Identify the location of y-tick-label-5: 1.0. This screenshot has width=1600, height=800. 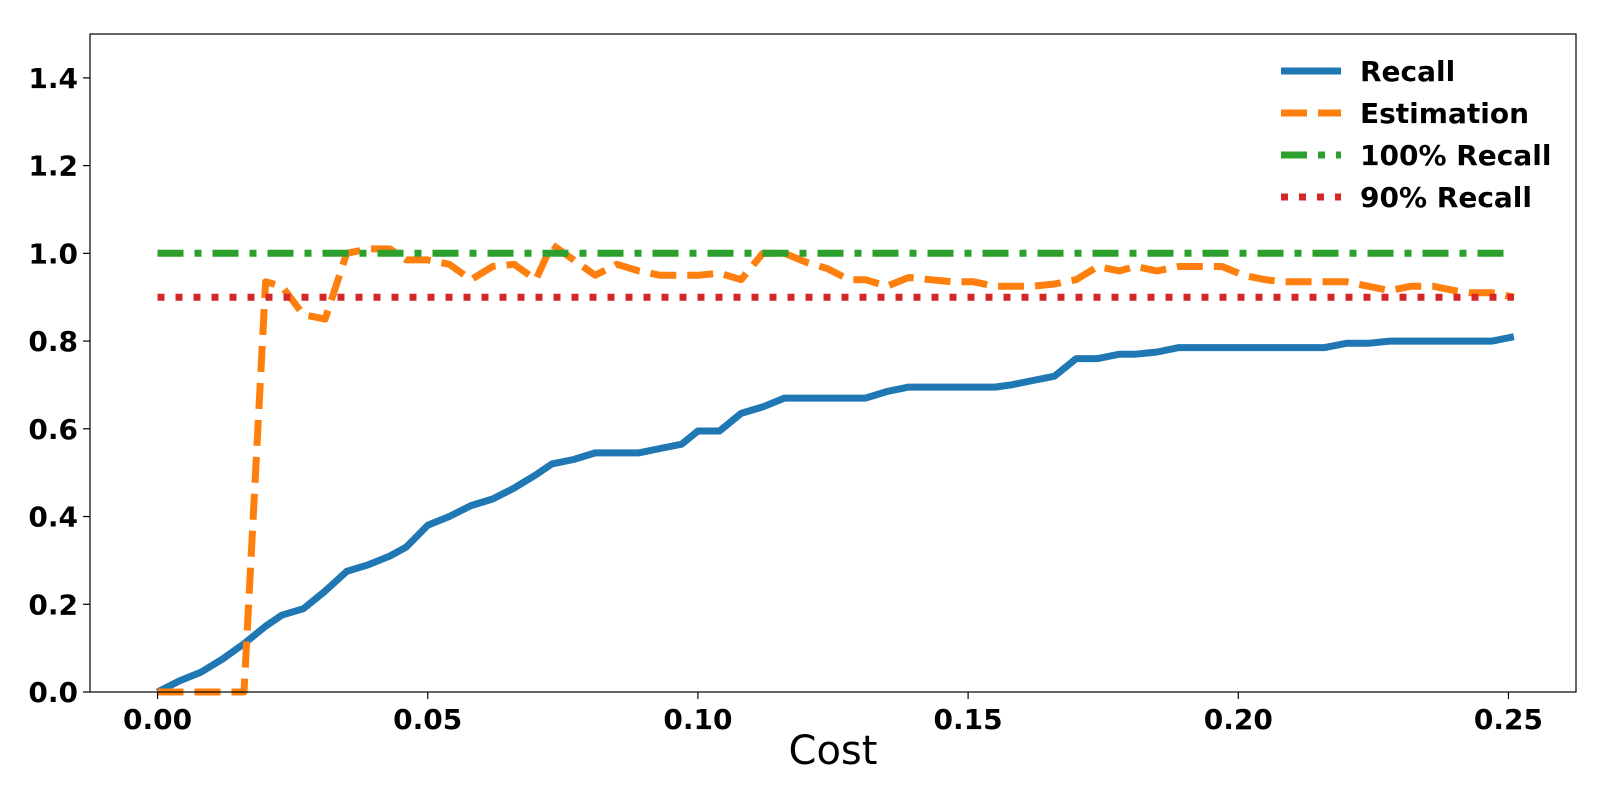
(53, 253).